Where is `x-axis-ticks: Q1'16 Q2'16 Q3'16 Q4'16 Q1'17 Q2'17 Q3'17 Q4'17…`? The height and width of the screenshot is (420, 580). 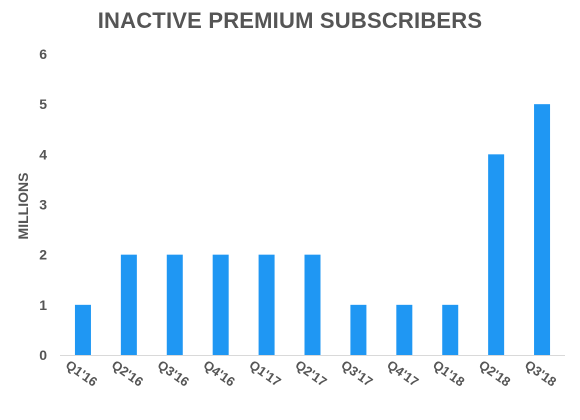
x-axis-ticks: Q1'16 Q2'16 Q3'16 Q4'16 Q1'17 Q2'17 Q3'17 Q4'17… is located at coordinates (311, 373).